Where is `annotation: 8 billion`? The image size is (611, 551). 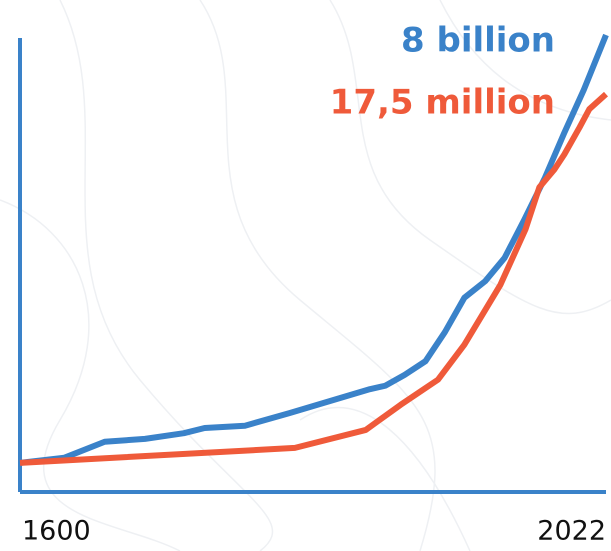
annotation: 8 billion is located at coordinates (478, 41).